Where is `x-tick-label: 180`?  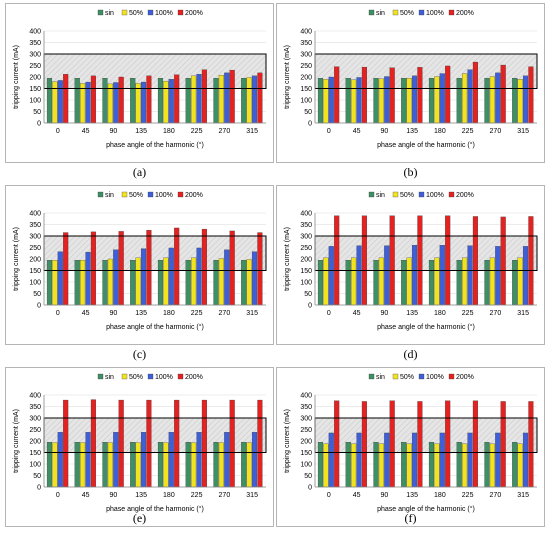
x-tick-label: 180 is located at coordinates (169, 313).